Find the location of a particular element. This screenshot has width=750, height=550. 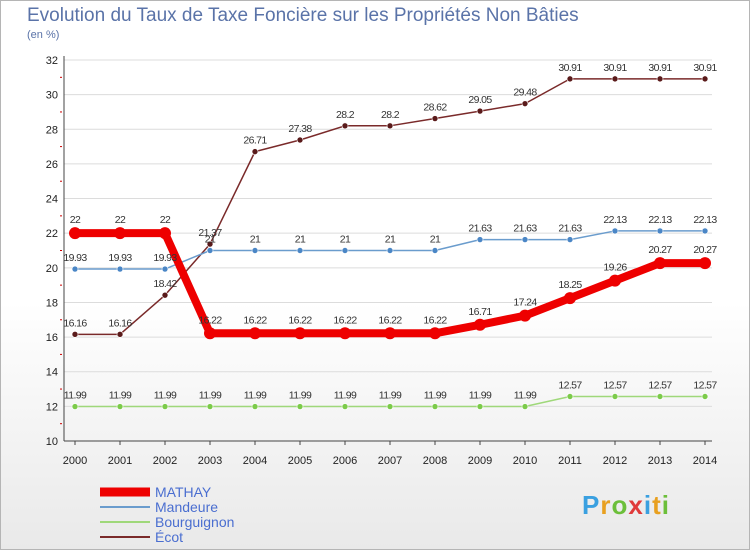

x-tick-label: 2001 is located at coordinates (120, 461).